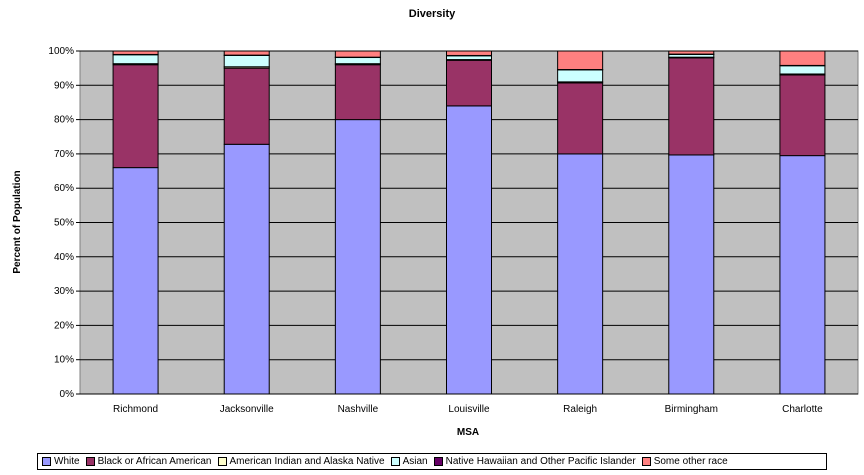 The width and height of the screenshot is (864, 475). I want to click on legend-label: Asian, so click(415, 461).